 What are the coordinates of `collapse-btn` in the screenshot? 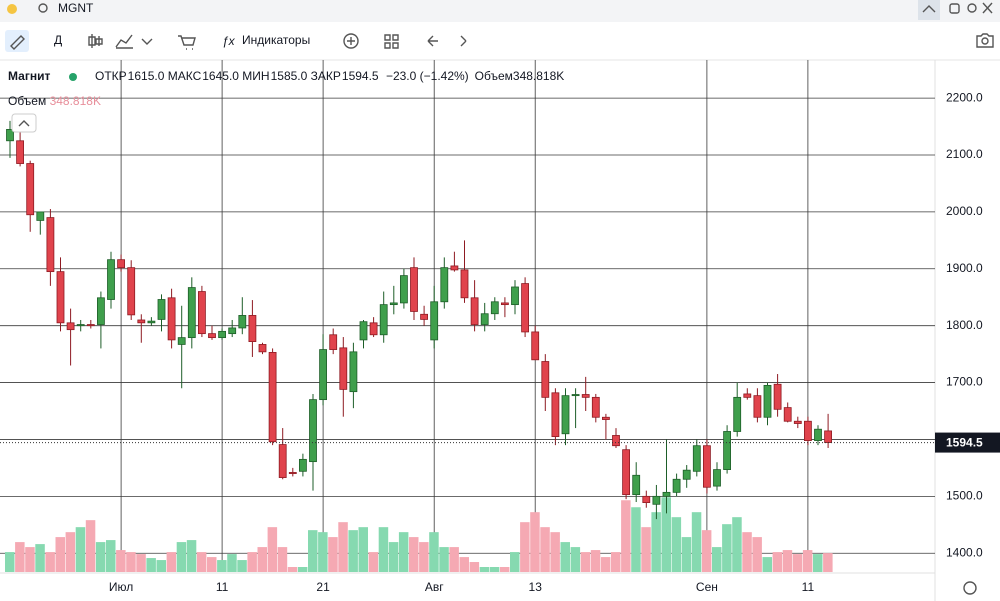 It's located at (929, 10).